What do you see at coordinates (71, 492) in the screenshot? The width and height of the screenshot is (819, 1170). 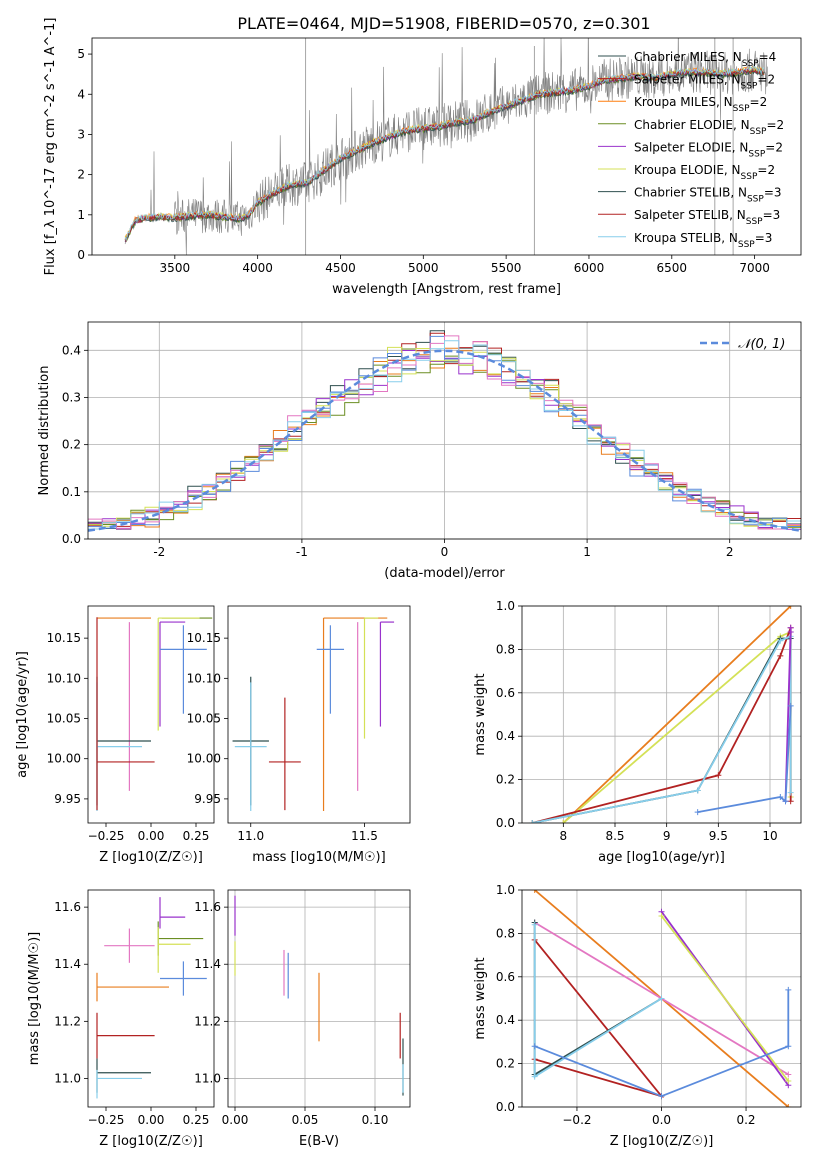 I see `y-tick-label: 0.1` at bounding box center [71, 492].